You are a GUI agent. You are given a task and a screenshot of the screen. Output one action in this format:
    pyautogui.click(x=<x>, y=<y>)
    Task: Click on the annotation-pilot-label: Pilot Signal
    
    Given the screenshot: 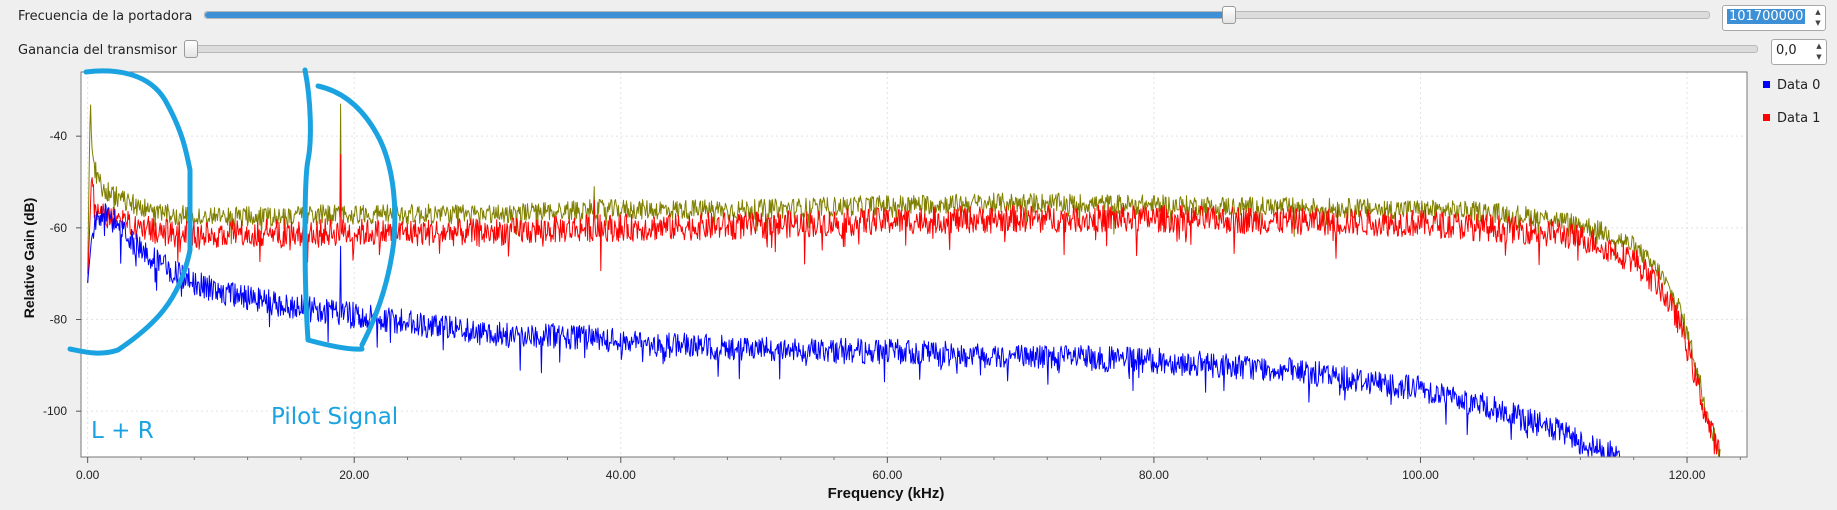 What is the action you would take?
    pyautogui.click(x=334, y=417)
    